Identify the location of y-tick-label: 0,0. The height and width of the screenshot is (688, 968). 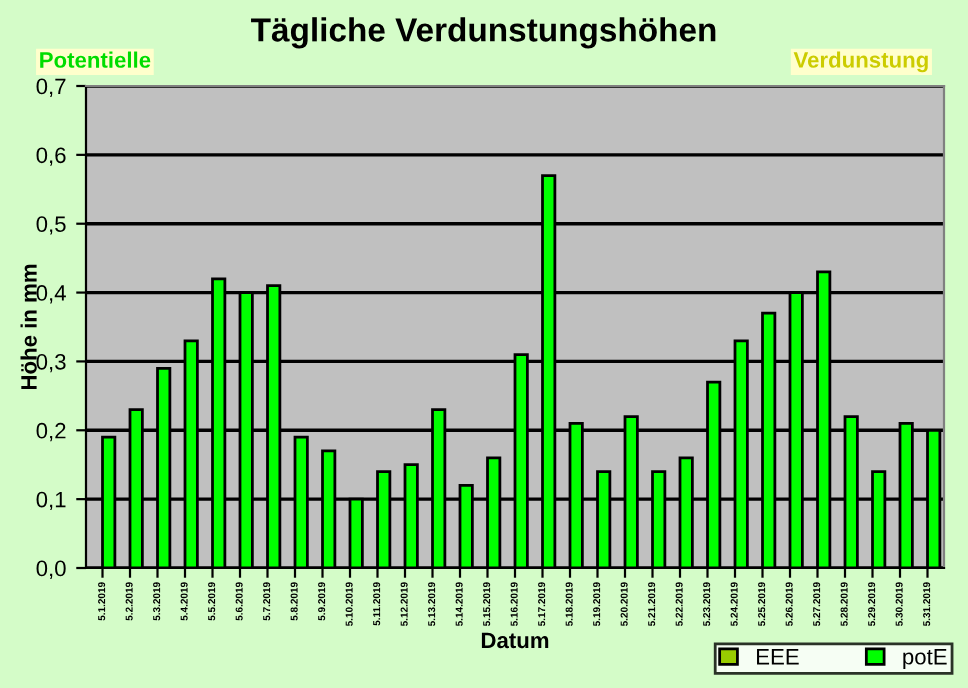
(51, 569).